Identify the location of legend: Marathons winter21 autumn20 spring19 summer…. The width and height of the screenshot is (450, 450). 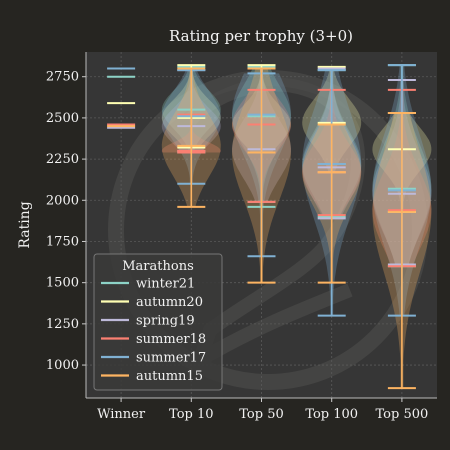
(158, 322).